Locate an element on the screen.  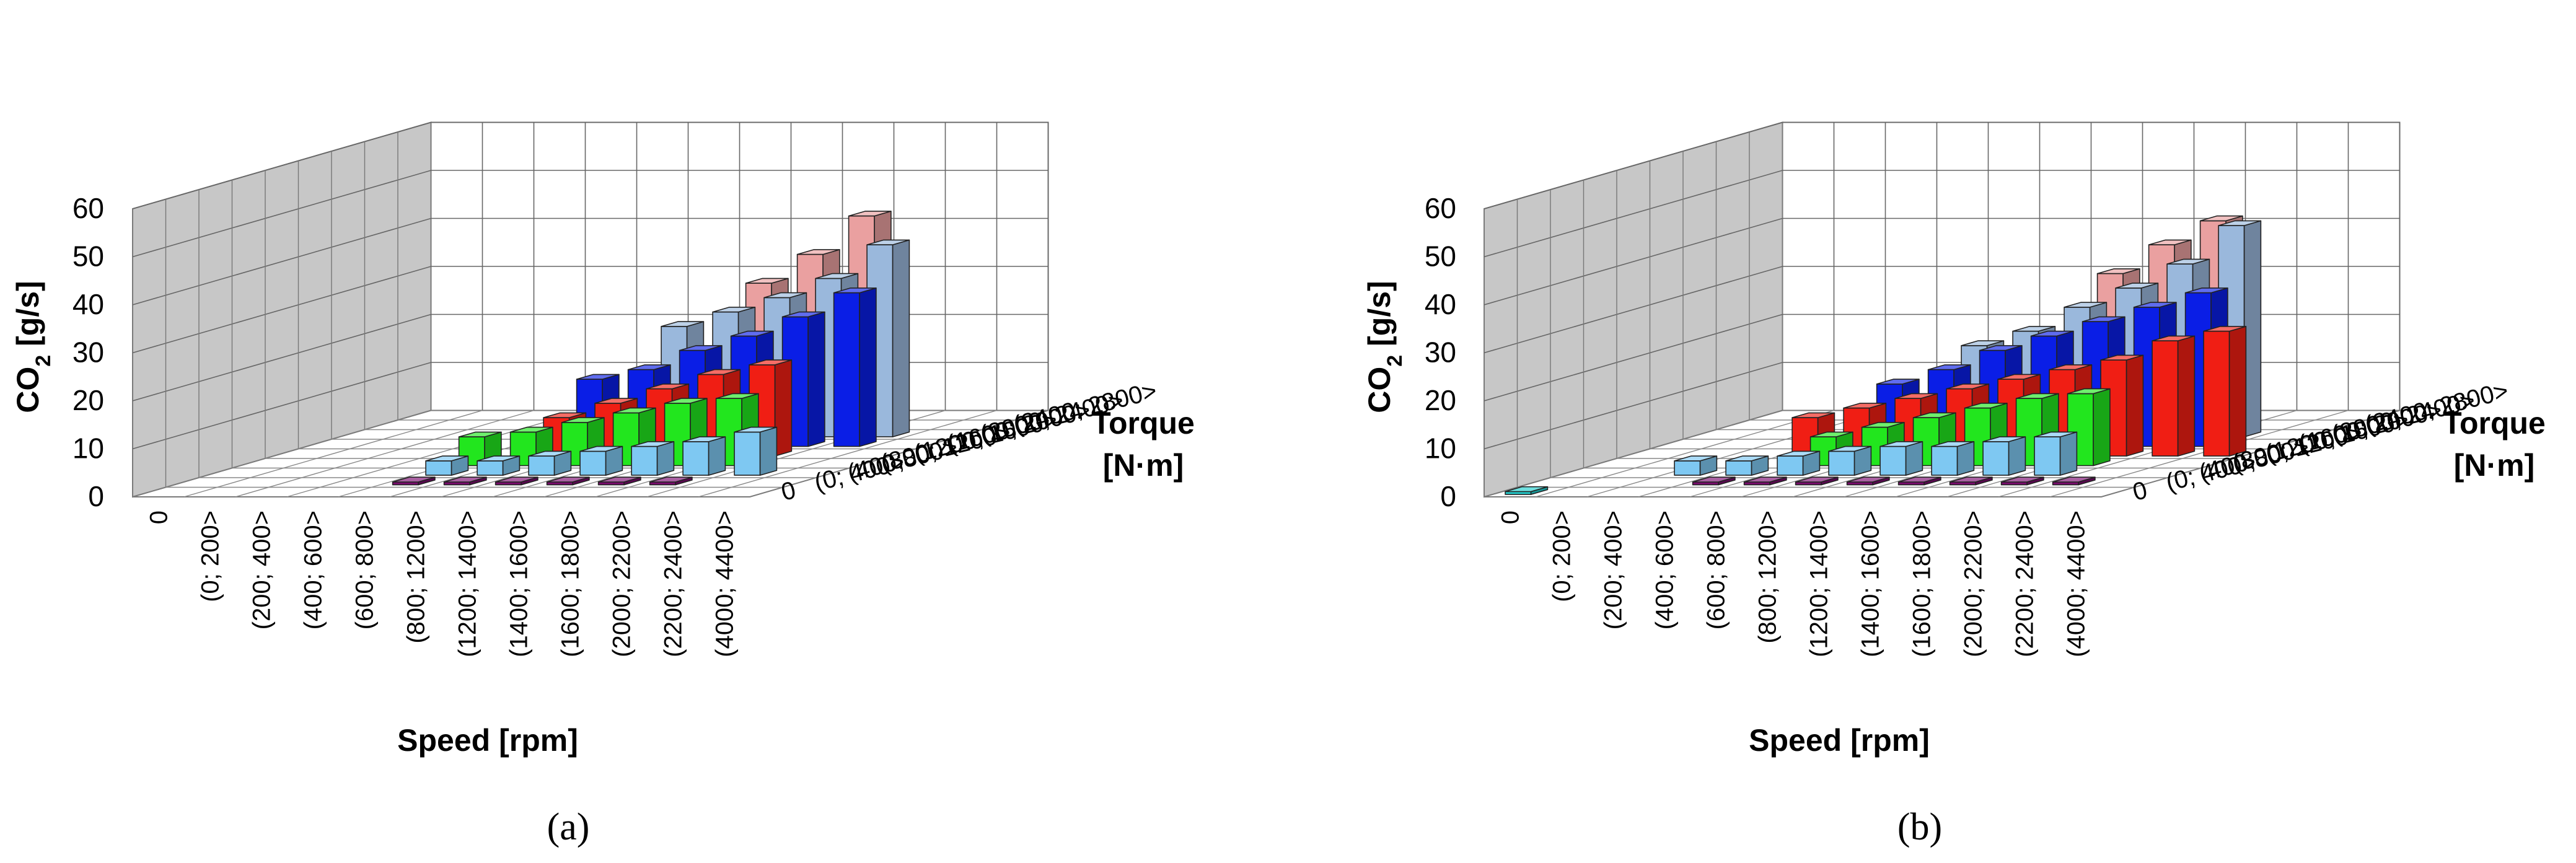
z-axis-title-rest: [g/s] is located at coordinates (1380, 317).